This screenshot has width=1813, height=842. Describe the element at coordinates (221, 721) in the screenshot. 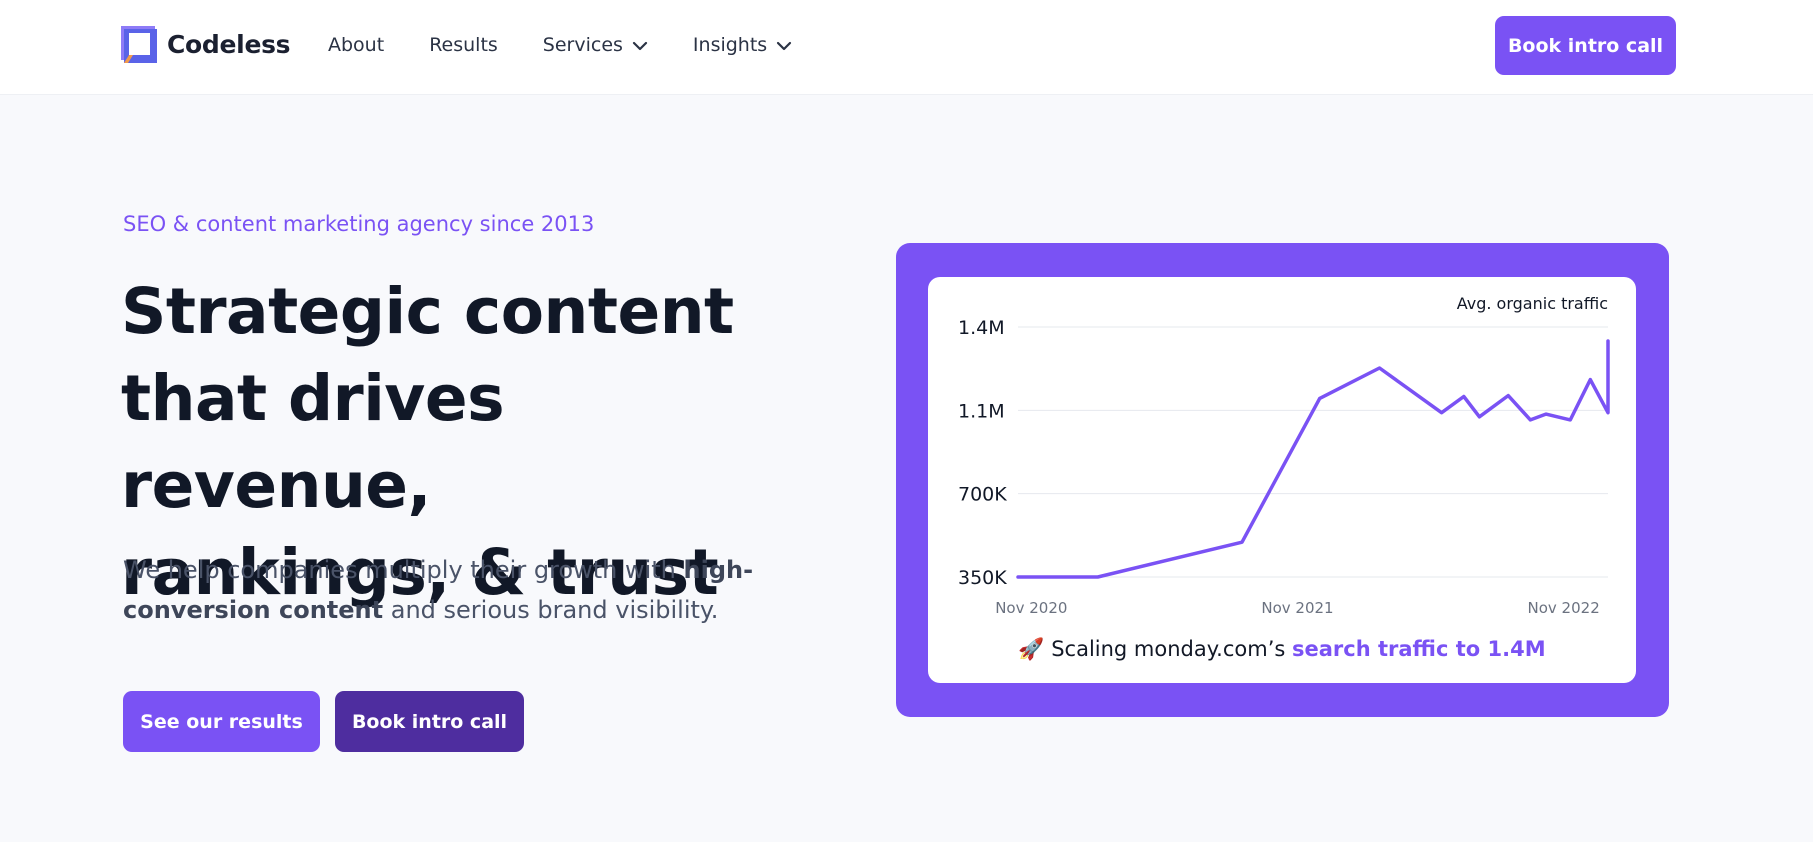

I see `see-our-results-button: See our results` at that location.